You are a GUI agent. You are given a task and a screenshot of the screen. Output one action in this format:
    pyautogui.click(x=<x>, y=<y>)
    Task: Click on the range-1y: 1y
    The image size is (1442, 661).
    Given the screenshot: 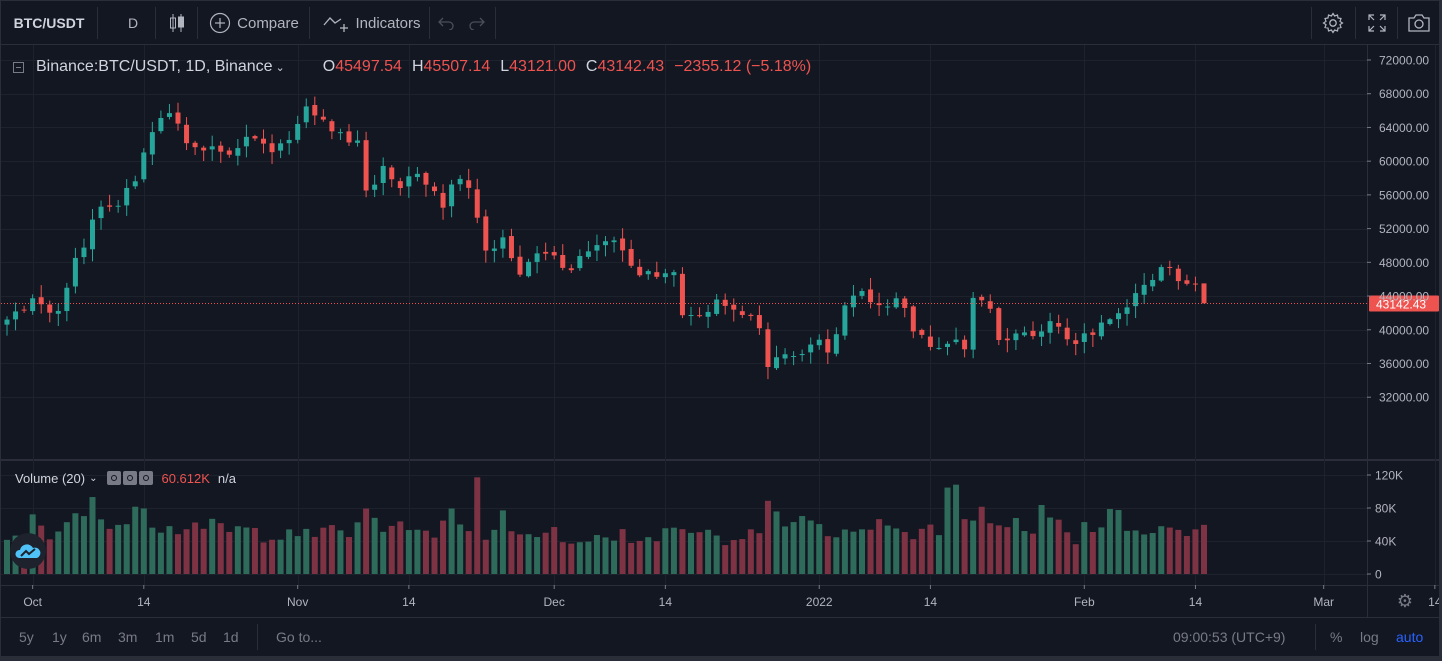 What is the action you would take?
    pyautogui.click(x=59, y=637)
    